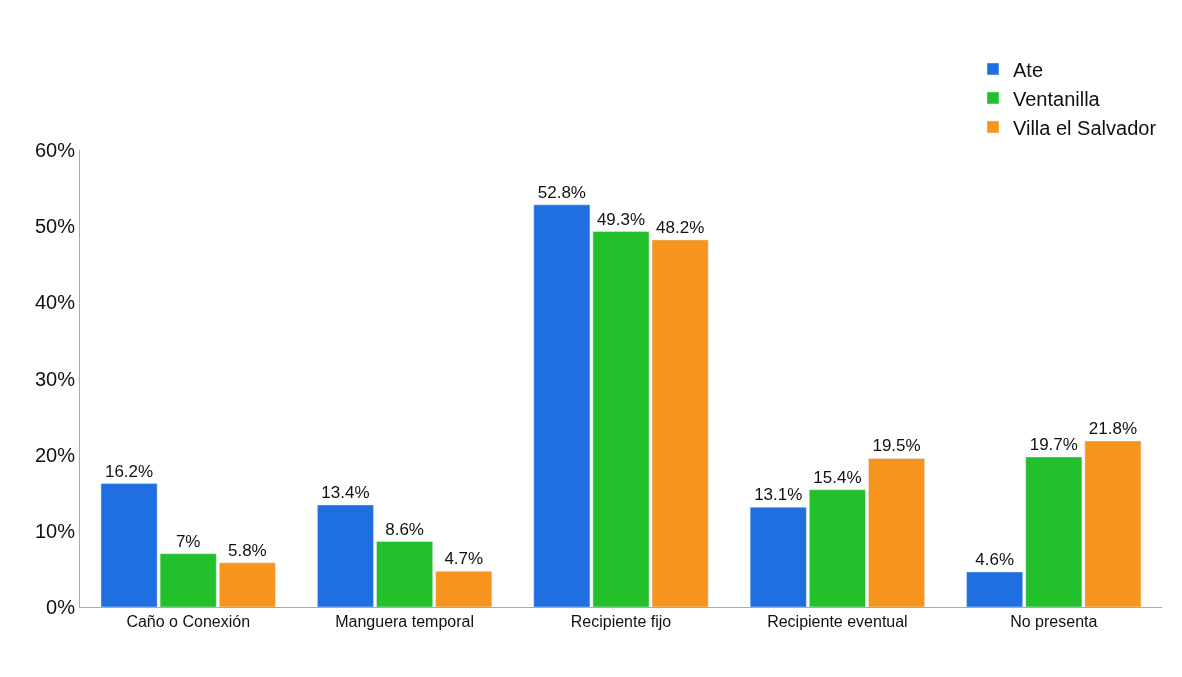  Describe the element at coordinates (404, 622) in the screenshot. I see `x-tick-label: Manguera temporal` at that location.